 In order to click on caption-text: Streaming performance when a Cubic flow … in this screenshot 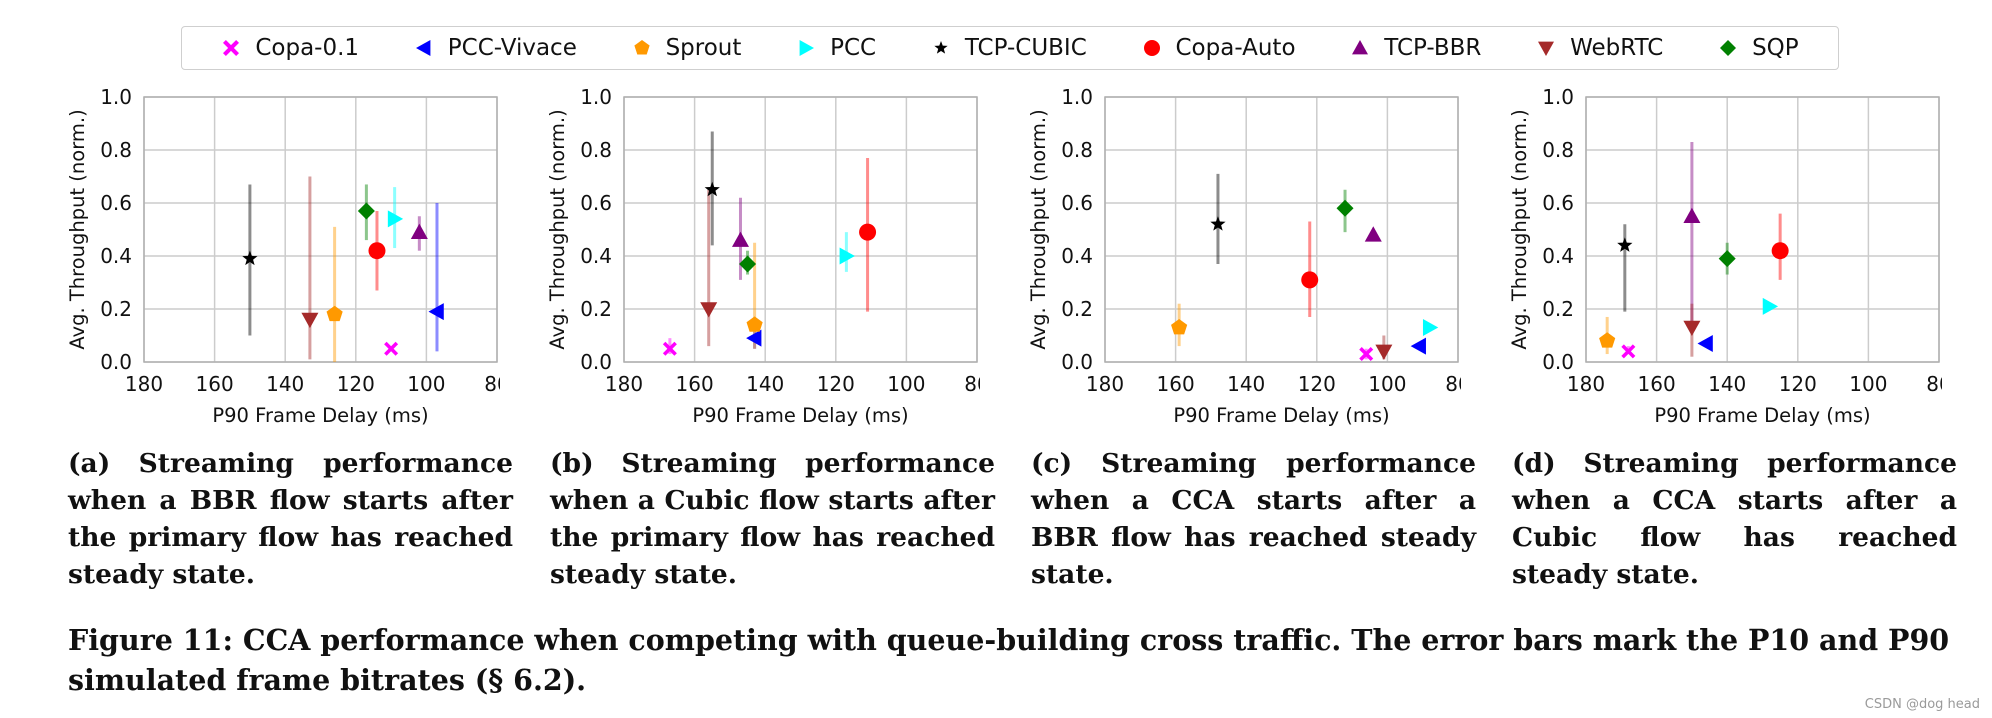, I will do `click(772, 519)`.